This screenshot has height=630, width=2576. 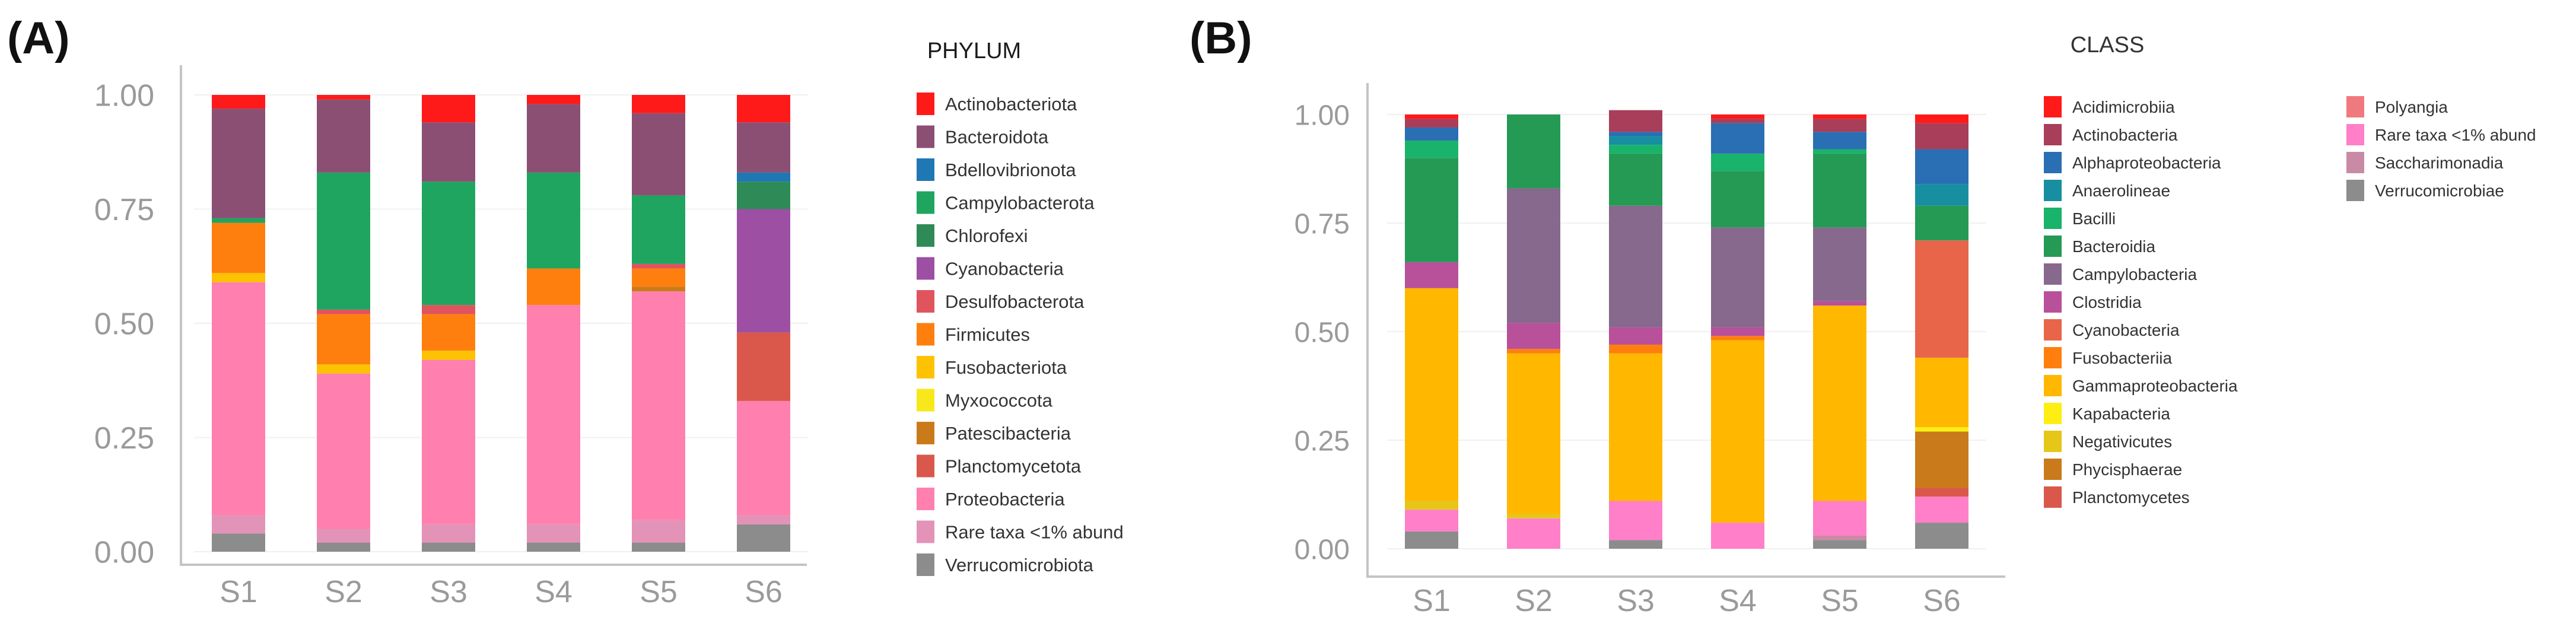 What do you see at coordinates (659, 592) in the screenshot?
I see `panel-a-x-tick-label: S5` at bounding box center [659, 592].